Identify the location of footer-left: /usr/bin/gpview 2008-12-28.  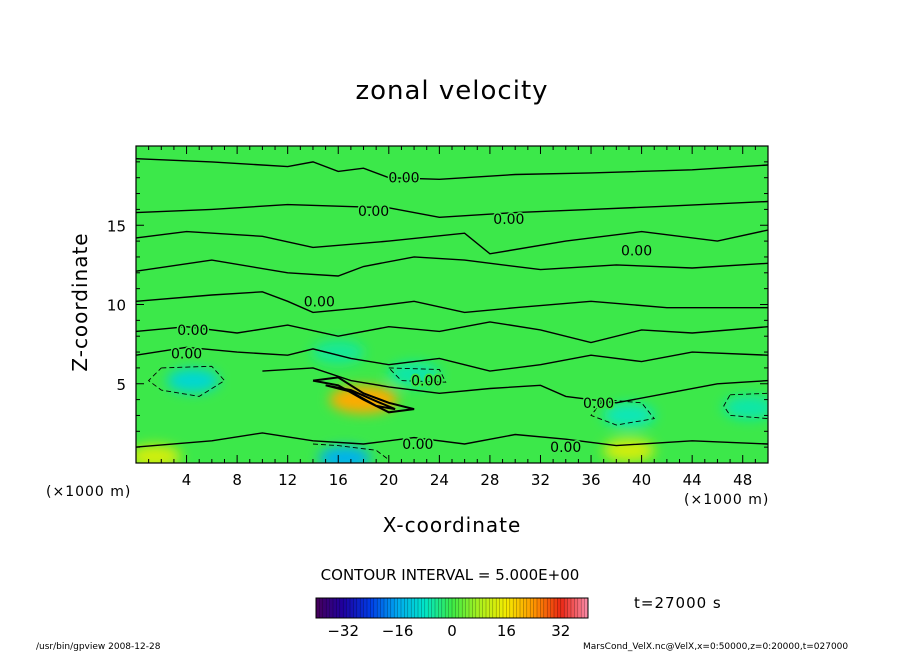
(98, 647).